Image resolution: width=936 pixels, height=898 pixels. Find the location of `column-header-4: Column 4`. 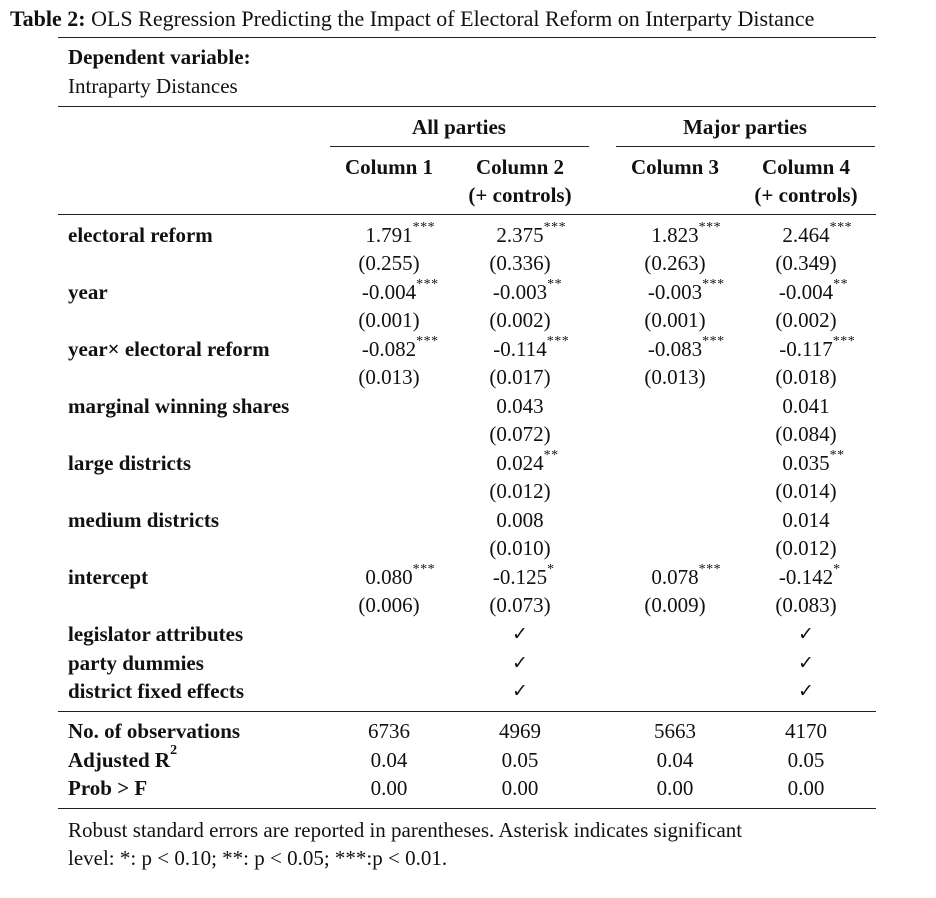

column-header-4: Column 4 is located at coordinates (806, 167).